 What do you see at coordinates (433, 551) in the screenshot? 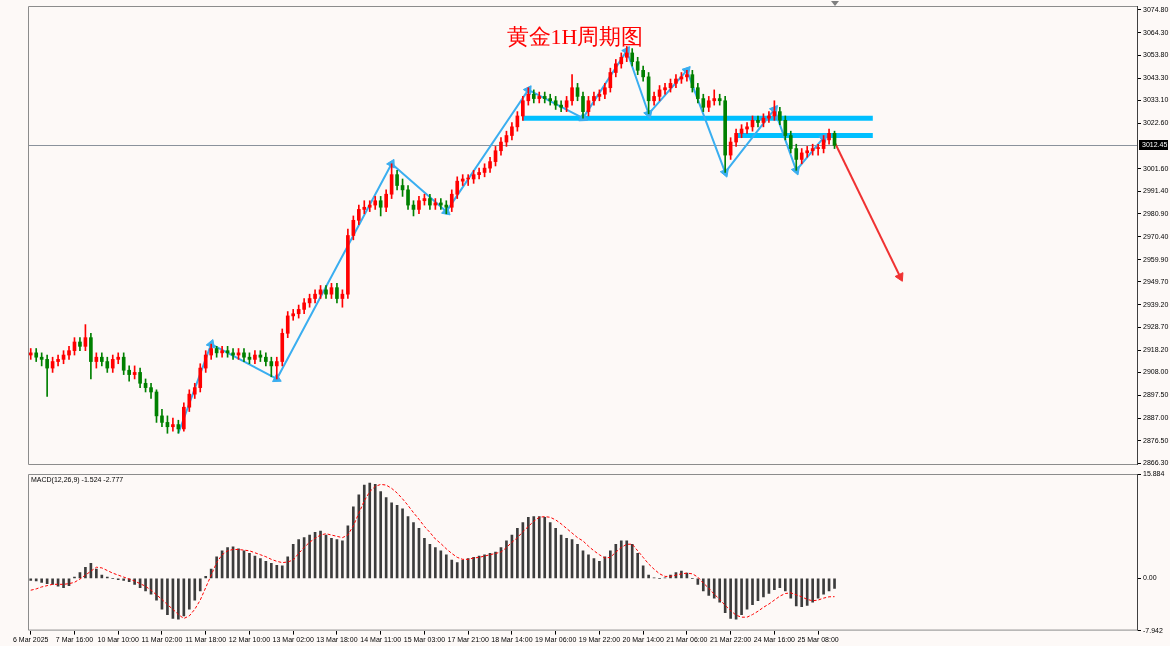
I see `line-series` at bounding box center [433, 551].